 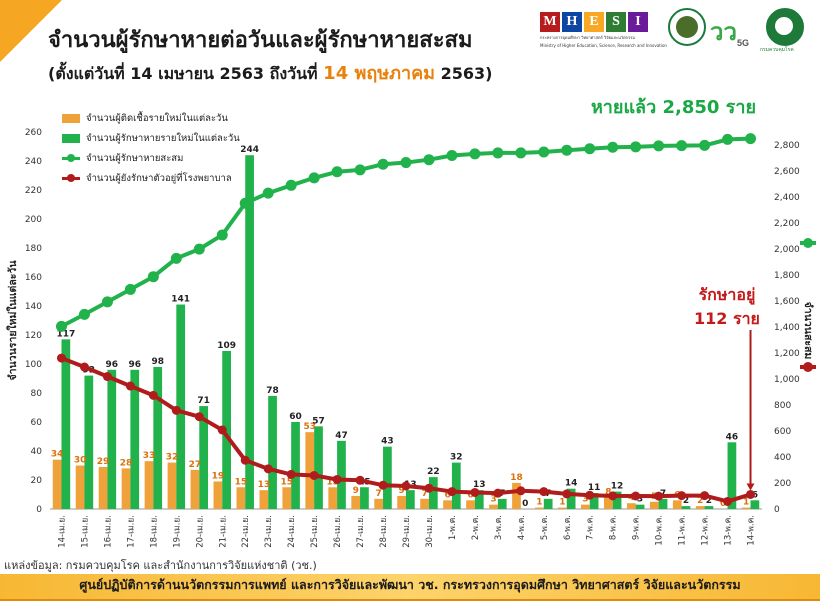 What do you see at coordinates (85, 531) in the screenshot?
I see `x-tick-label: 15-เม.ย.` at bounding box center [85, 531].